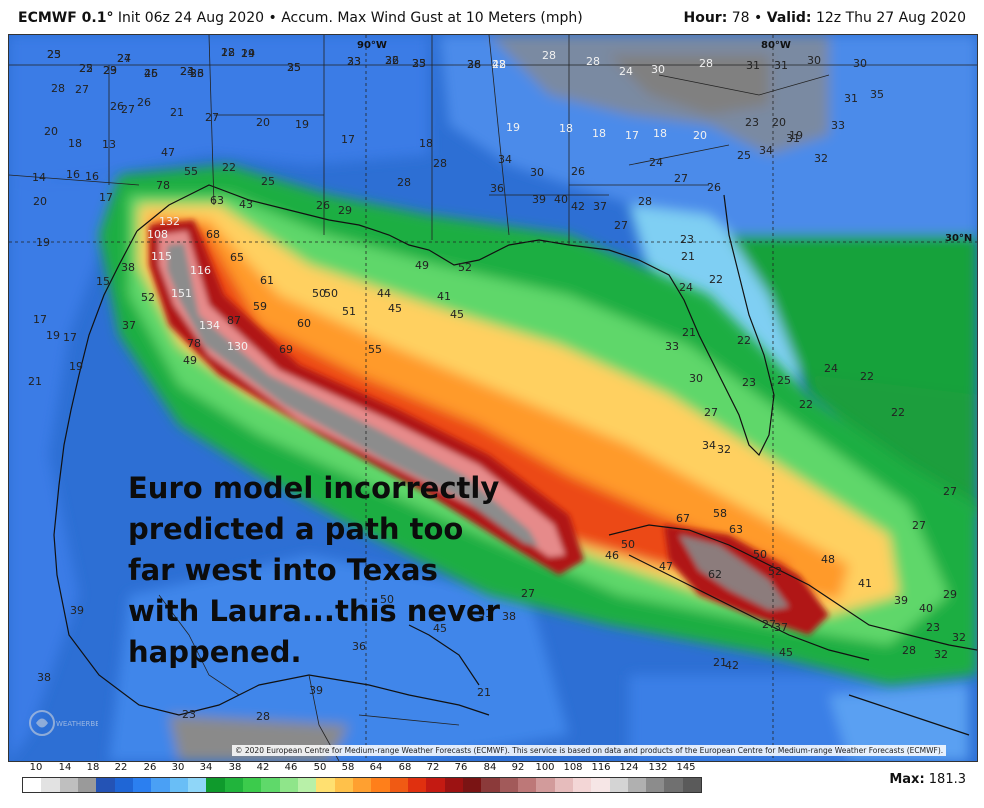  Describe the element at coordinates (474, 64) in the screenshot. I see `station-value-label: 38` at that location.